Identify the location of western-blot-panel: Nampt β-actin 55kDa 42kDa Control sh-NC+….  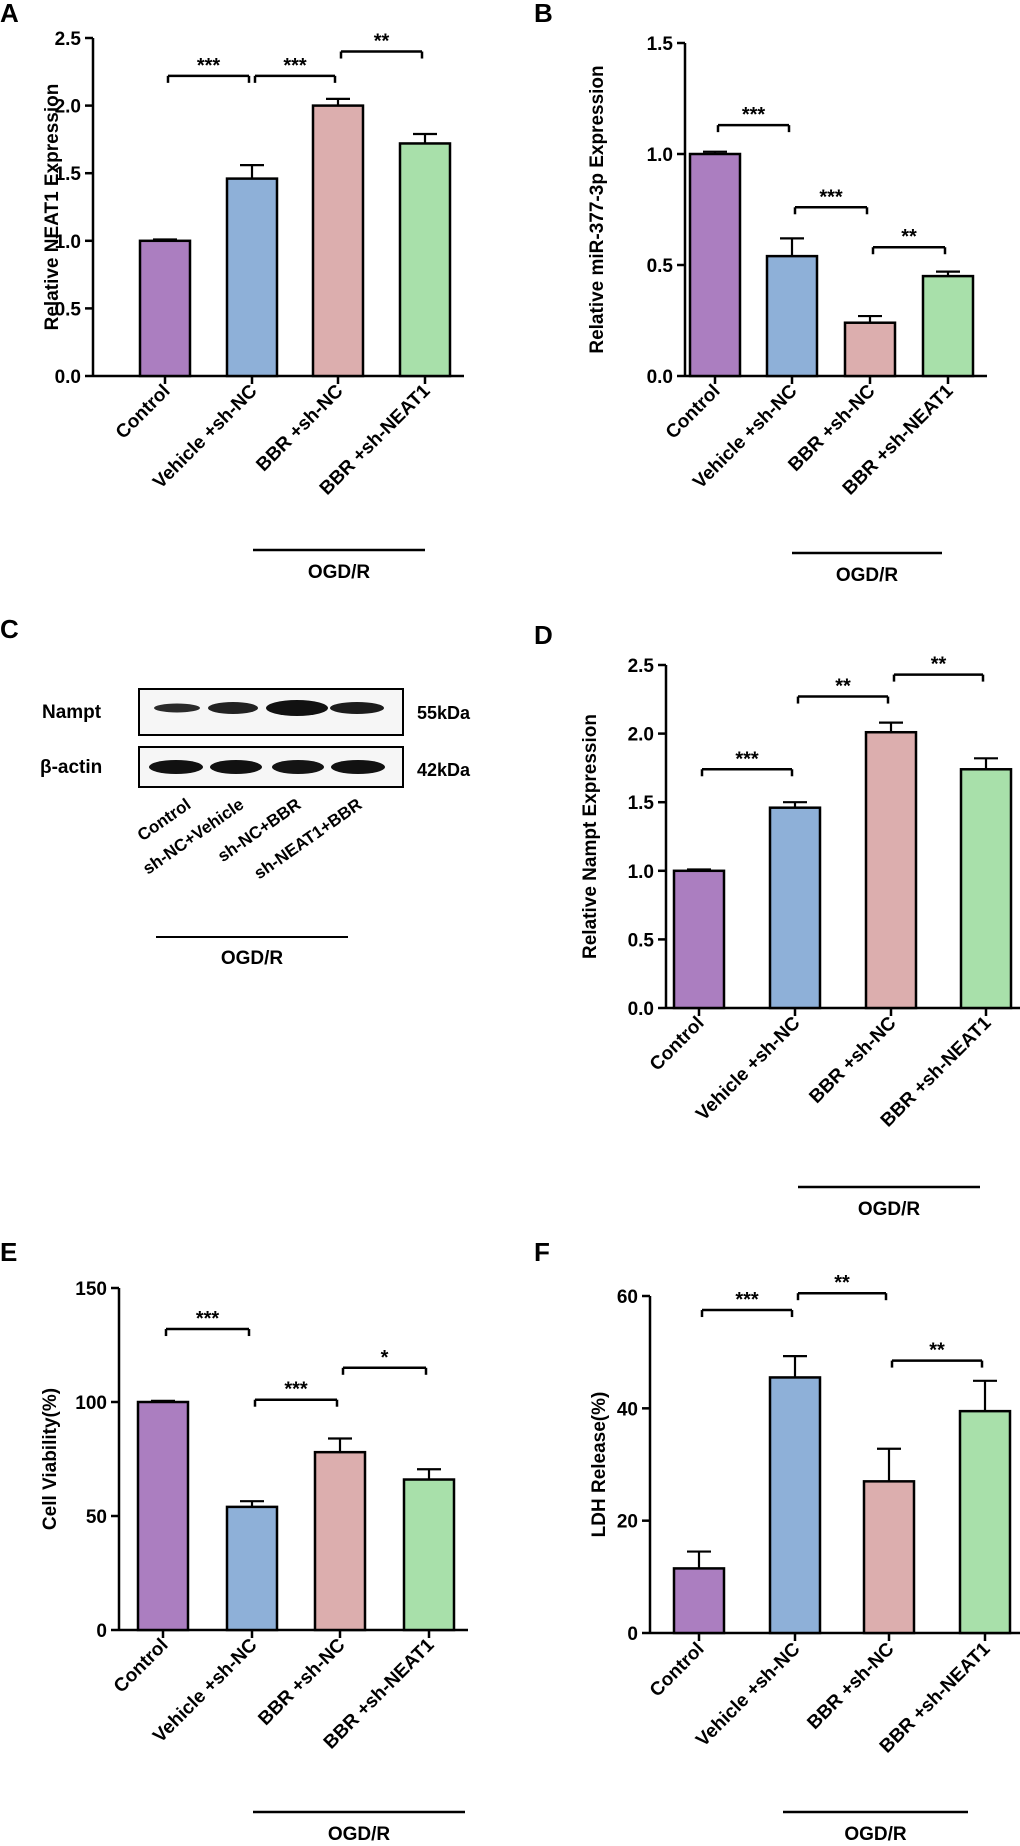
(255, 828).